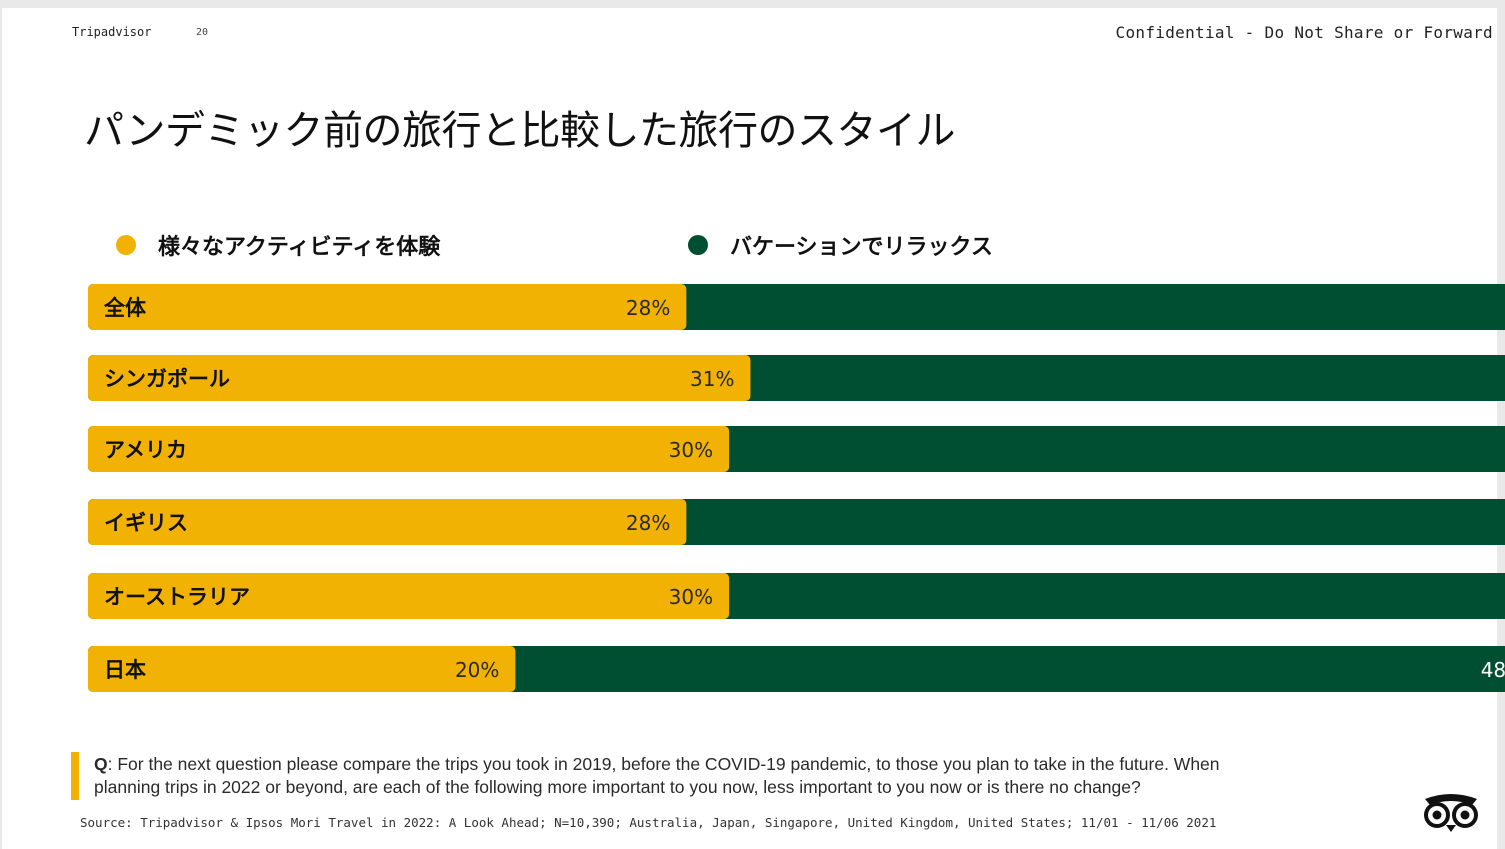 This screenshot has height=849, width=1505. I want to click on legend-label-activities: 様々なアクティビティを体験, so click(299, 247).